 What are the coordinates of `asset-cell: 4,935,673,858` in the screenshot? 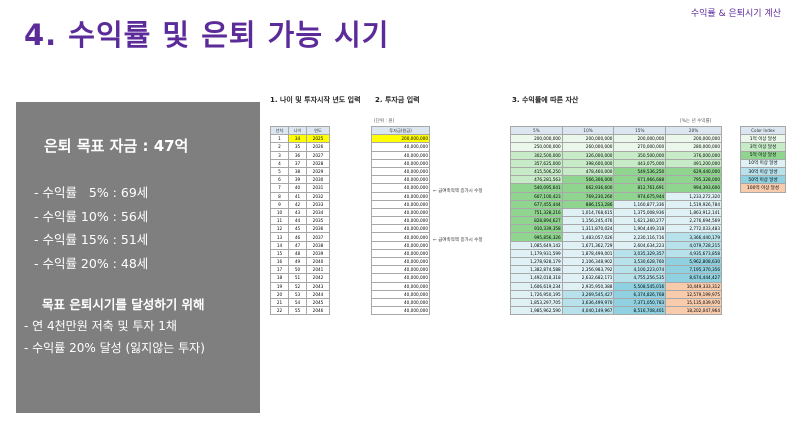 It's located at (693, 253).